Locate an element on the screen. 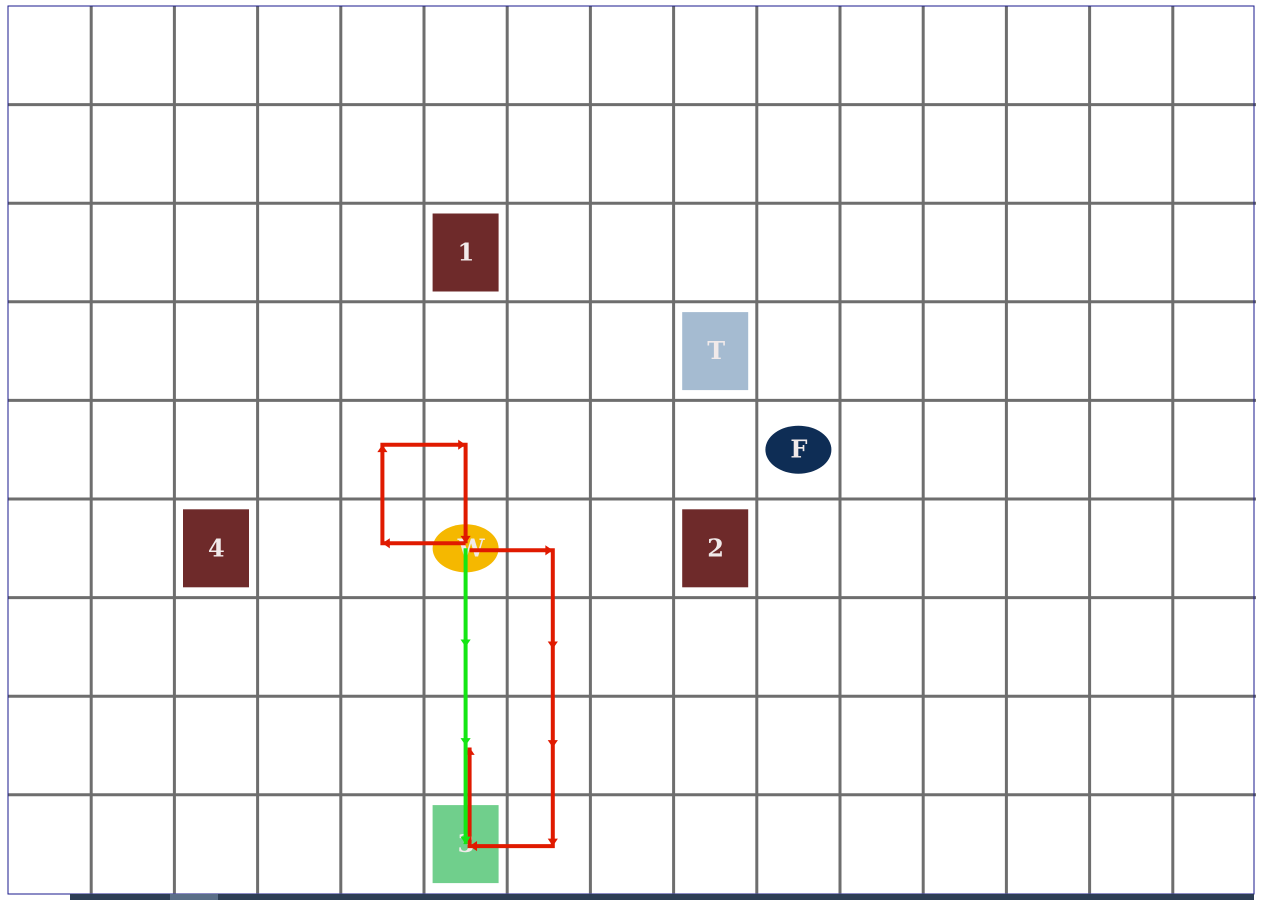  obstacle-2-piece: 2 is located at coordinates (715, 548).